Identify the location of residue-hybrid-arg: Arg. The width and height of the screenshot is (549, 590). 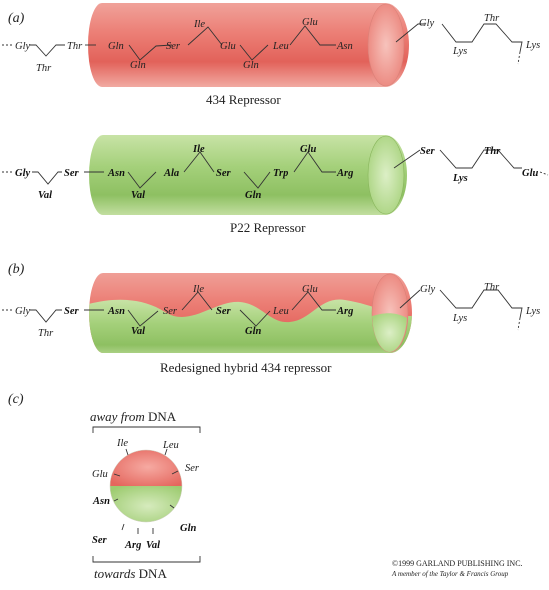
(344, 311).